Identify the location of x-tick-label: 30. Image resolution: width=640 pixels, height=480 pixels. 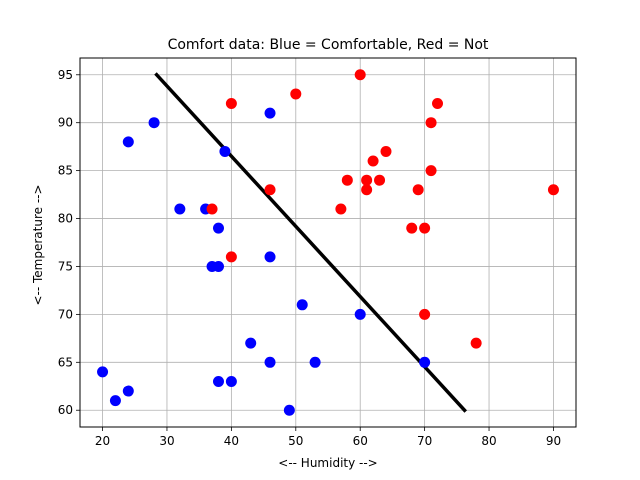
(166, 441).